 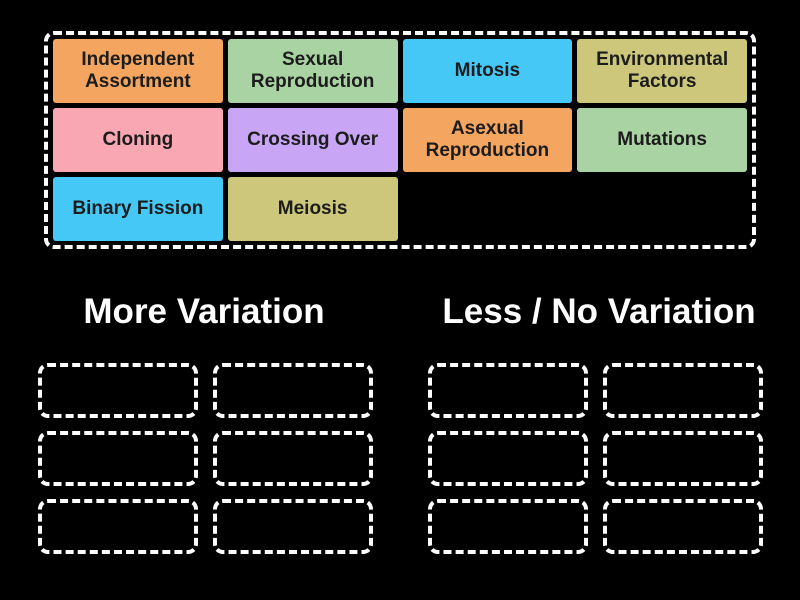 I want to click on tile-label: Binary Fission, so click(x=138, y=208).